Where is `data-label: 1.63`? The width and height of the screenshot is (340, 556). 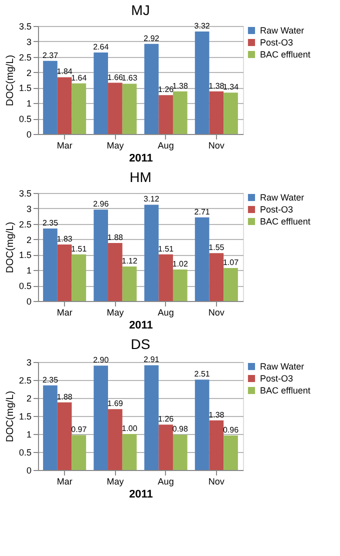 data-label: 1.63 is located at coordinates (130, 78).